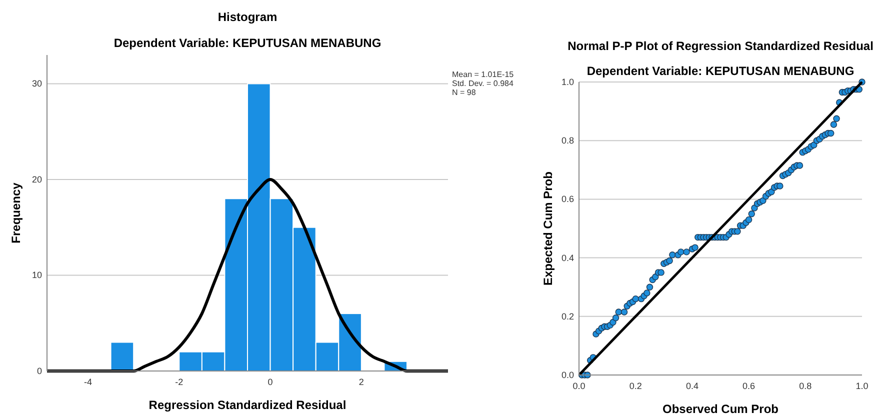  I want to click on y-tick-label: 0.0, so click(567, 375).